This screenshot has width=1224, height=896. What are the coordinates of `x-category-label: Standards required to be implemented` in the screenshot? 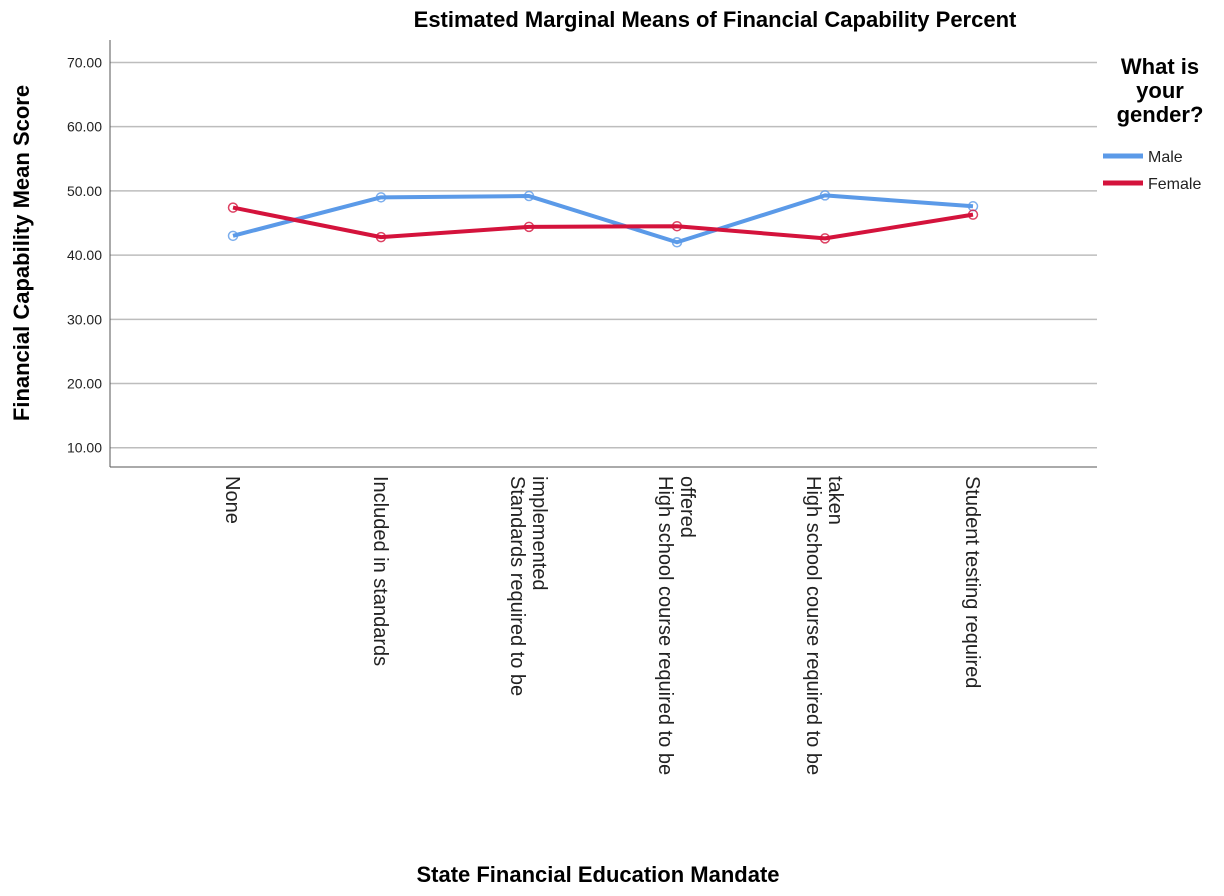 It's located at (528, 586).